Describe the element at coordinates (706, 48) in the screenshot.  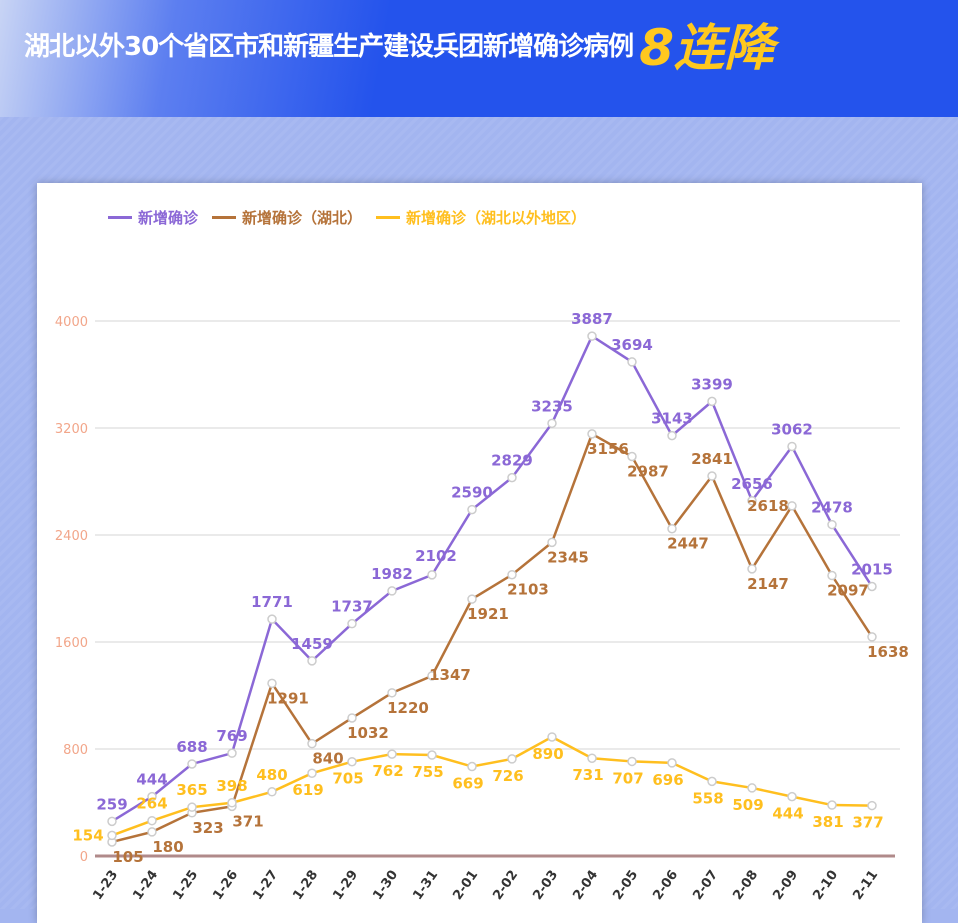
I see `title-emphasis: 8连降` at that location.